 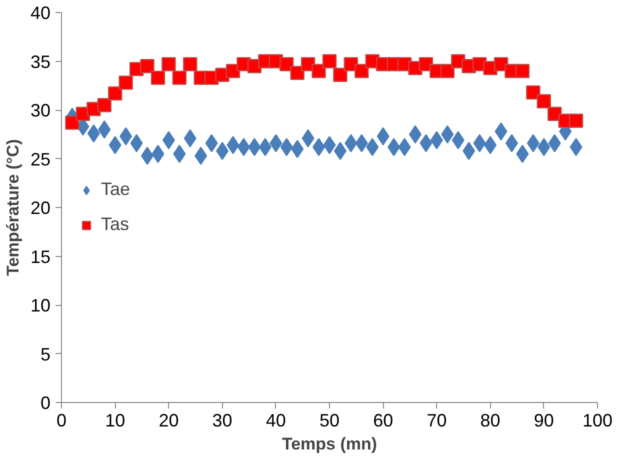 What do you see at coordinates (276, 420) in the screenshot?
I see `x-tick-label: 40` at bounding box center [276, 420].